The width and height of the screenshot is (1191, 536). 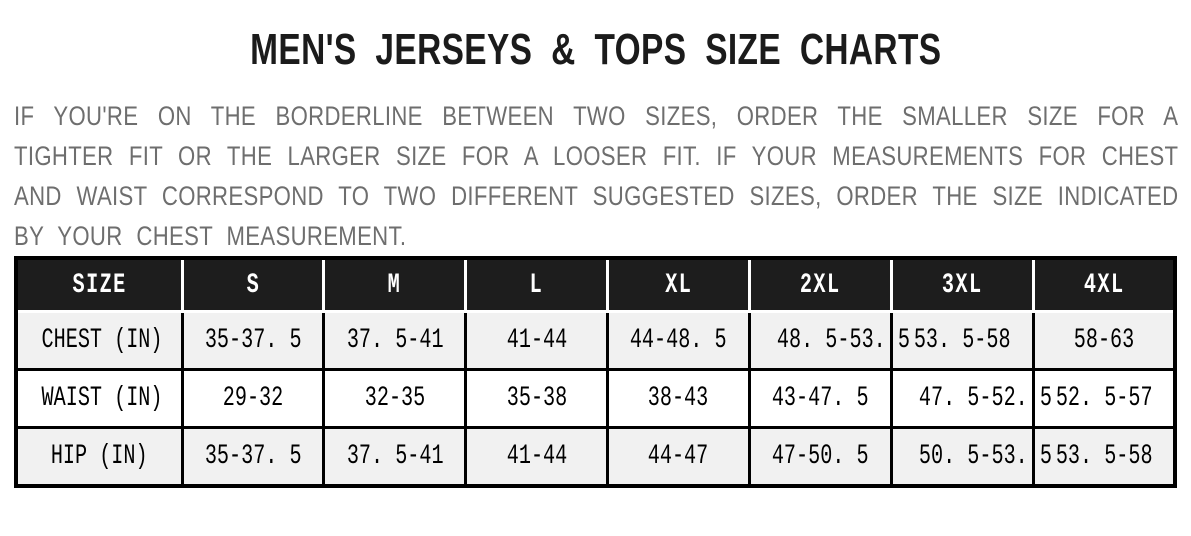 I want to click on column-header-text: M, so click(x=394, y=285).